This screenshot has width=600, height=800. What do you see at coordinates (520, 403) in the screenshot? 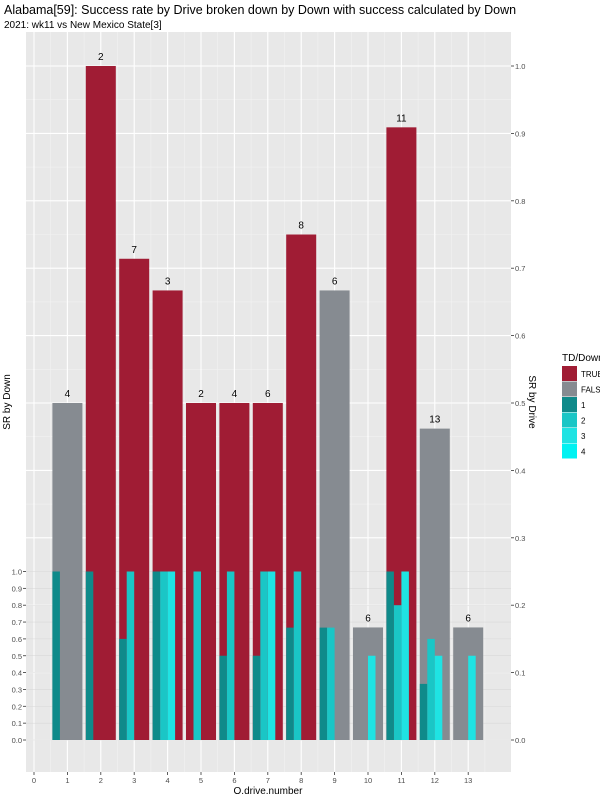
I see `y-right-tick-label: 0.5` at bounding box center [520, 403].